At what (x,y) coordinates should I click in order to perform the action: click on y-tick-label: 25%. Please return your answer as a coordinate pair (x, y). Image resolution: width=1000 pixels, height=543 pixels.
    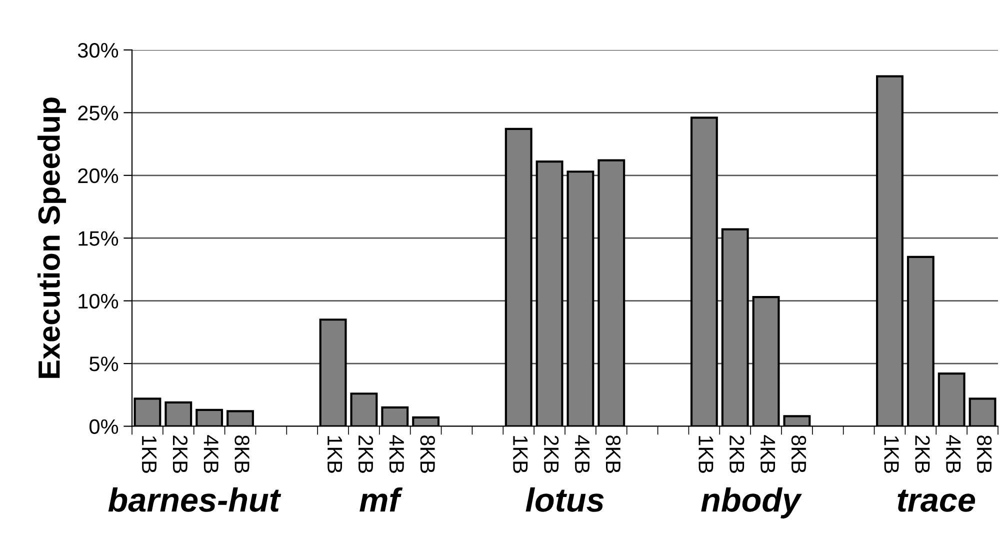
    Looking at the image, I should click on (98, 113).